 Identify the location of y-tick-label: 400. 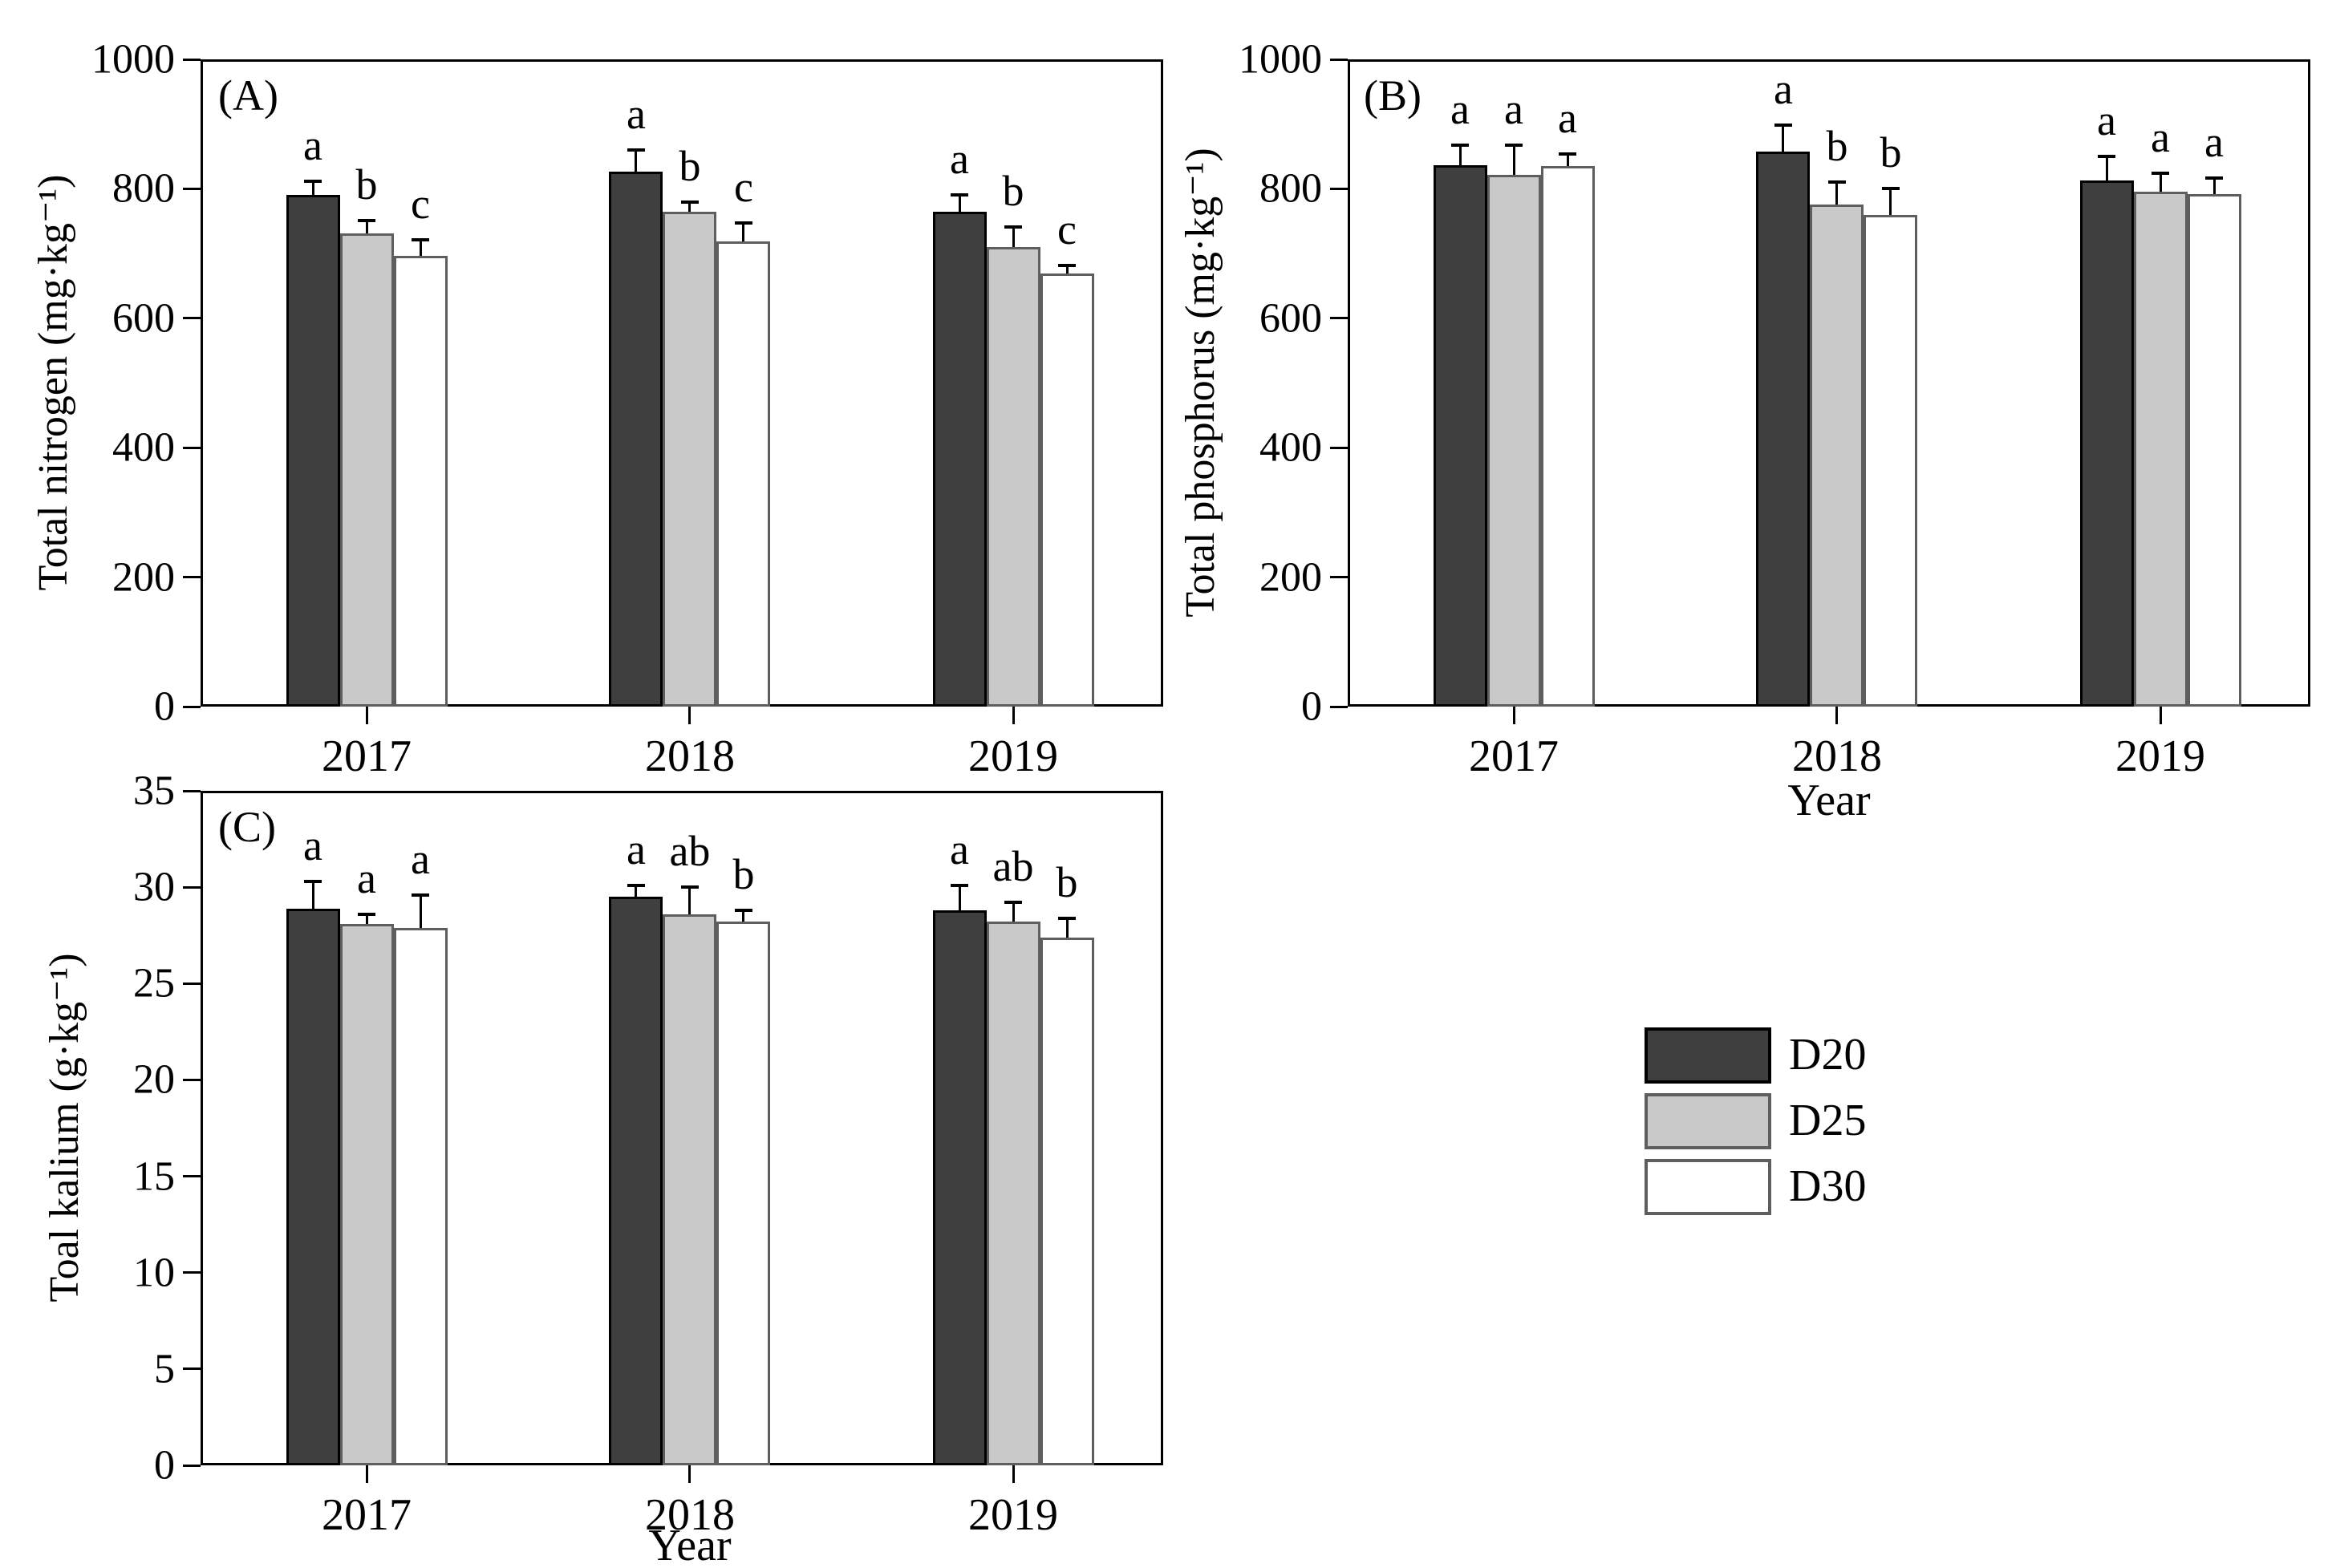
(143, 448).